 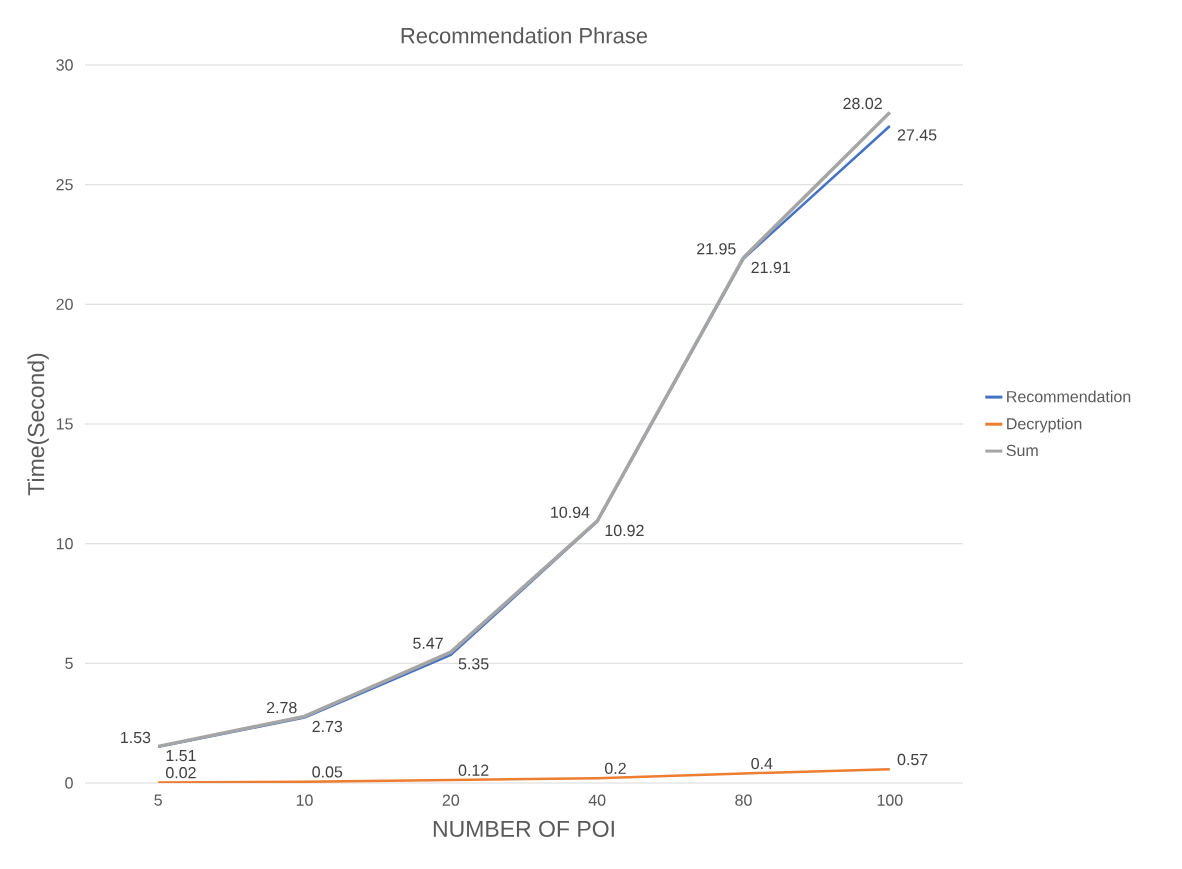 I want to click on data-label: 28.02, so click(x=862, y=103).